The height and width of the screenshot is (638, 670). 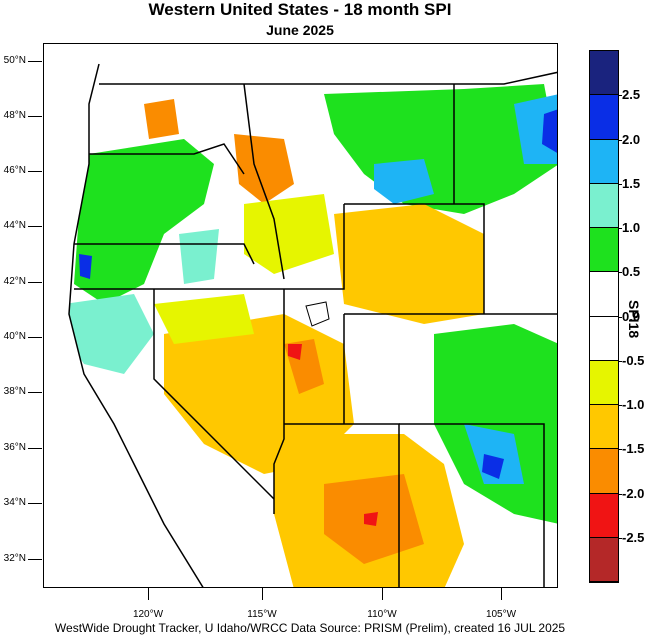 I want to click on colorbar-tick-label: -1.5, so click(x=633, y=449).